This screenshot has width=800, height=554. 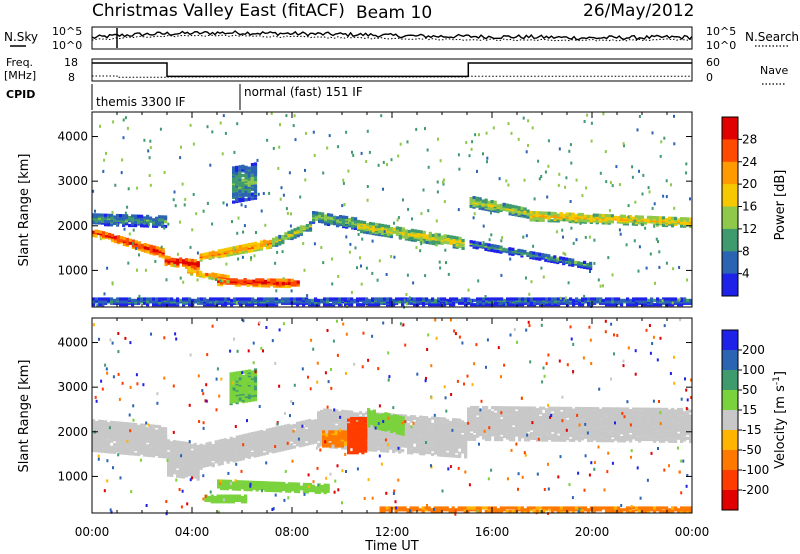 What do you see at coordinates (141, 102) in the screenshot?
I see `cpid-segment-1: themis 3300 IF` at bounding box center [141, 102].